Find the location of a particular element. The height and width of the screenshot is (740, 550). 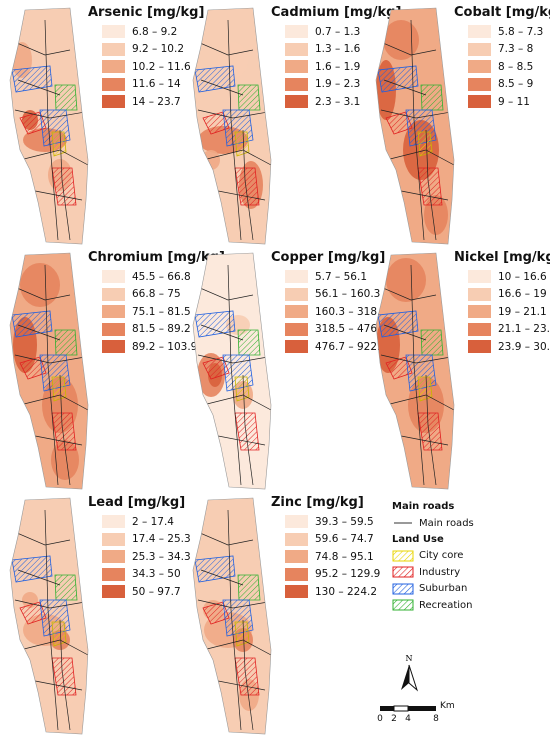

legend-class-row: 10.2 – 11.6 is located at coordinates (153, 67).